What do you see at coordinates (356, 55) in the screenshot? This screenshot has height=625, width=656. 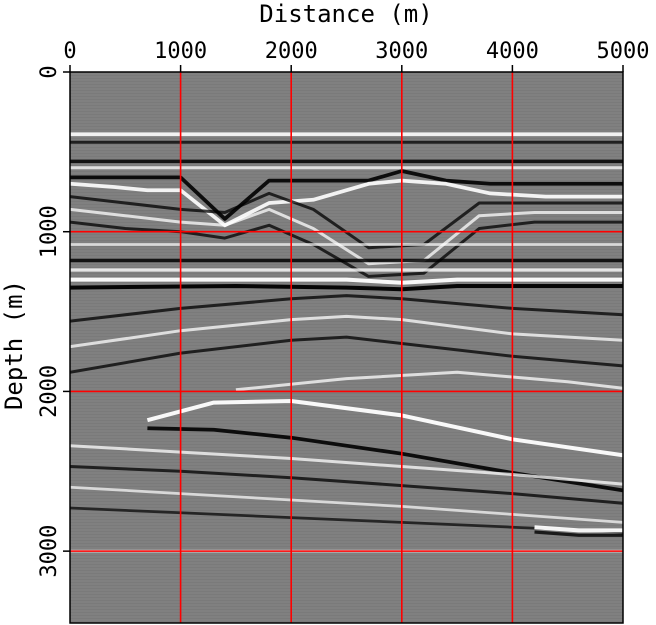 I see `x-axis-ticks: 0 1000 2000 3000 4000 5000` at bounding box center [356, 55].